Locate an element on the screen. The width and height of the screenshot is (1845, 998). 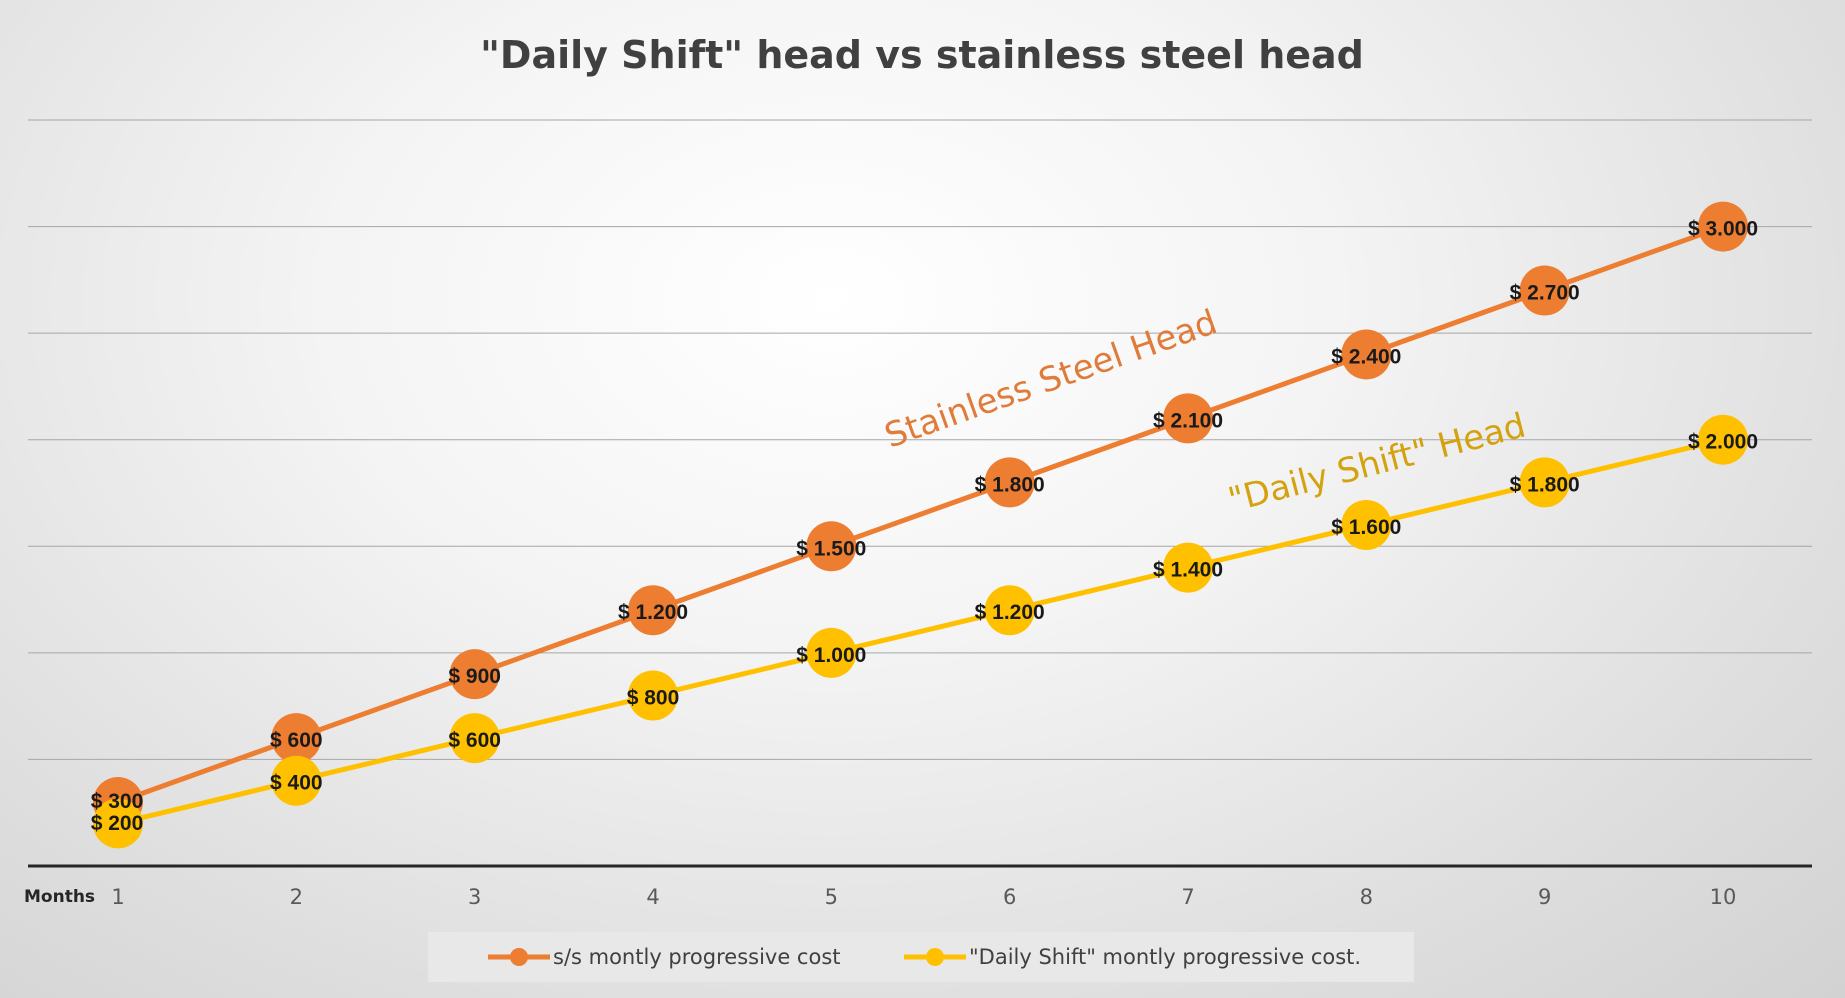
x-tick-label: 10 is located at coordinates (1723, 897).